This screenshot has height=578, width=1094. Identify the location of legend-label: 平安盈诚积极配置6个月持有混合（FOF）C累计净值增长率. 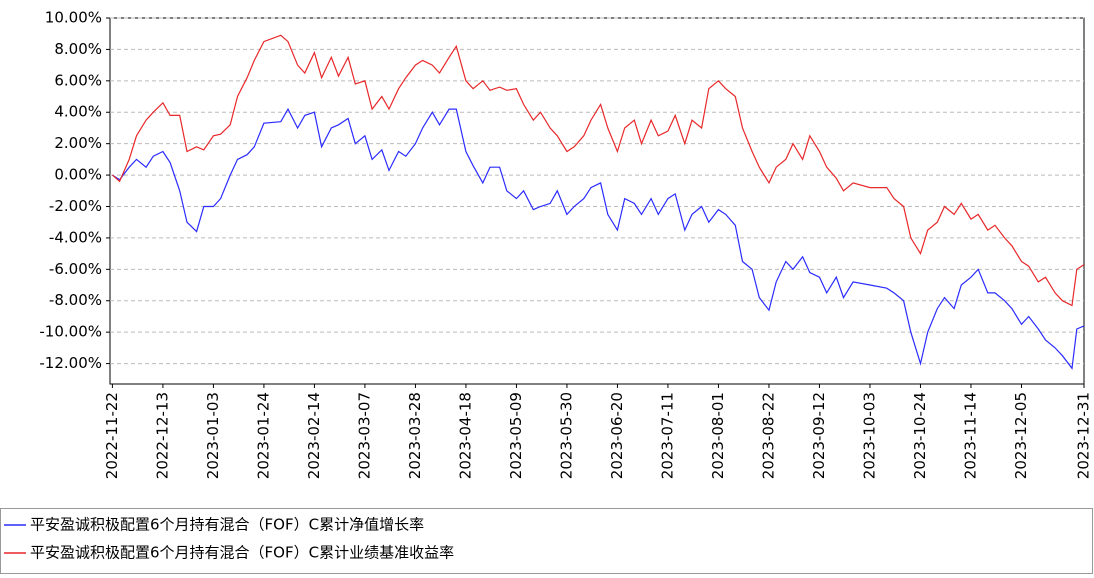
(227, 525).